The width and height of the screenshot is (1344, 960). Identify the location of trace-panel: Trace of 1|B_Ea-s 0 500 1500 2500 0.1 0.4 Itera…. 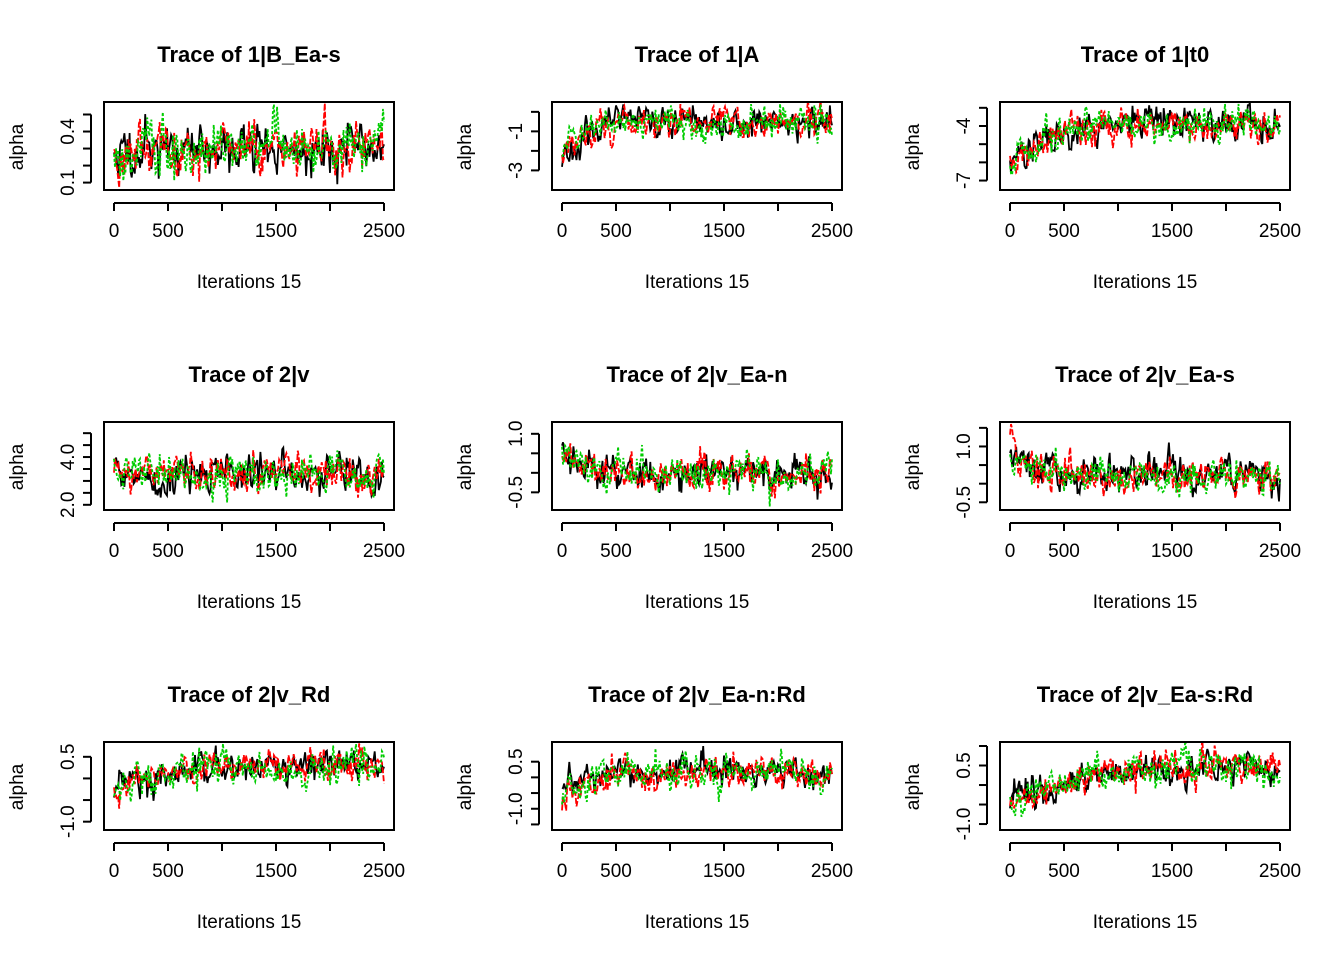
(206, 167).